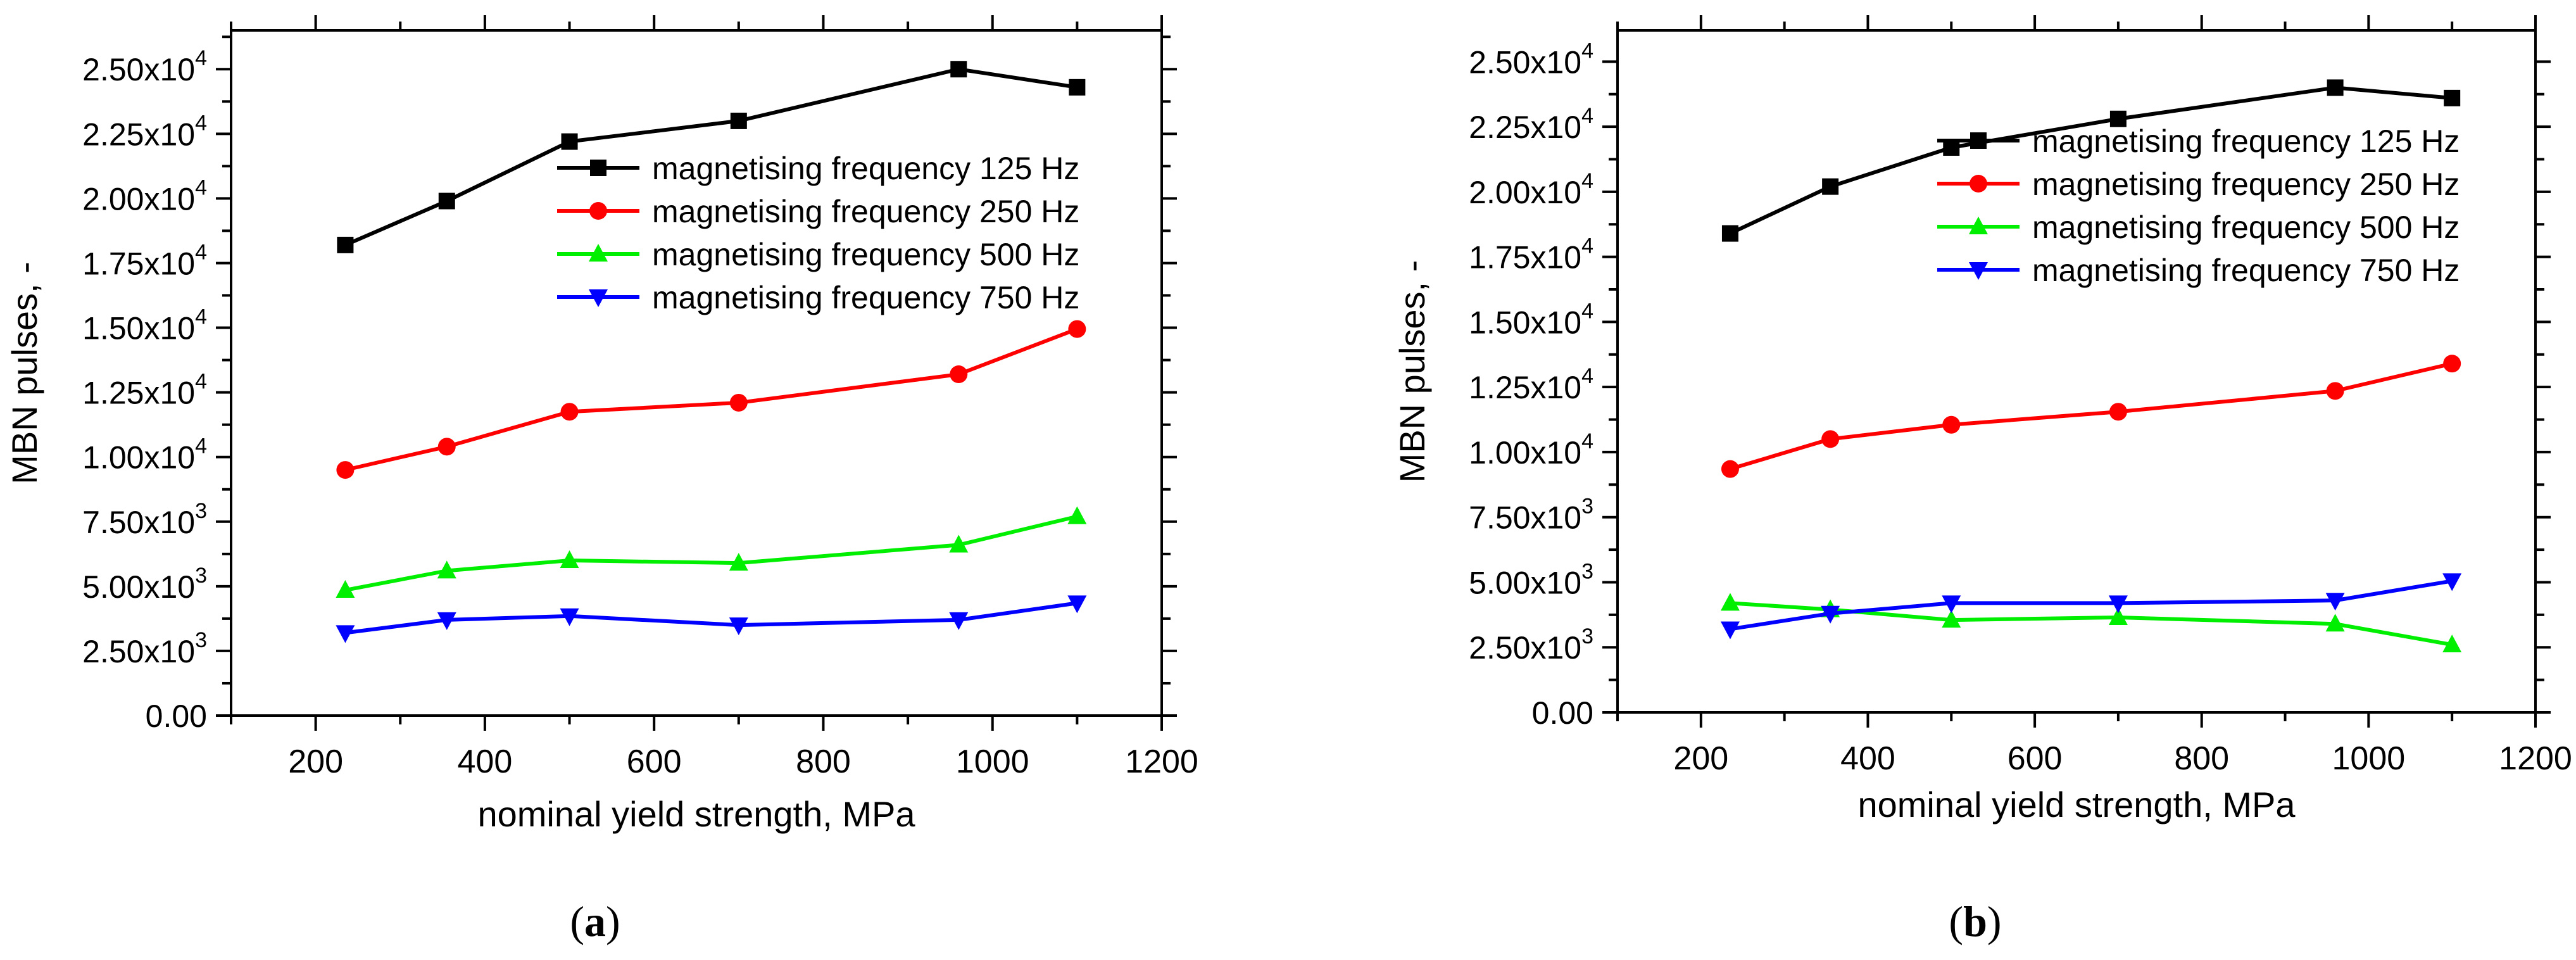  I want to click on y-tick-label: 1.50x10⁴, so click(1531, 319).